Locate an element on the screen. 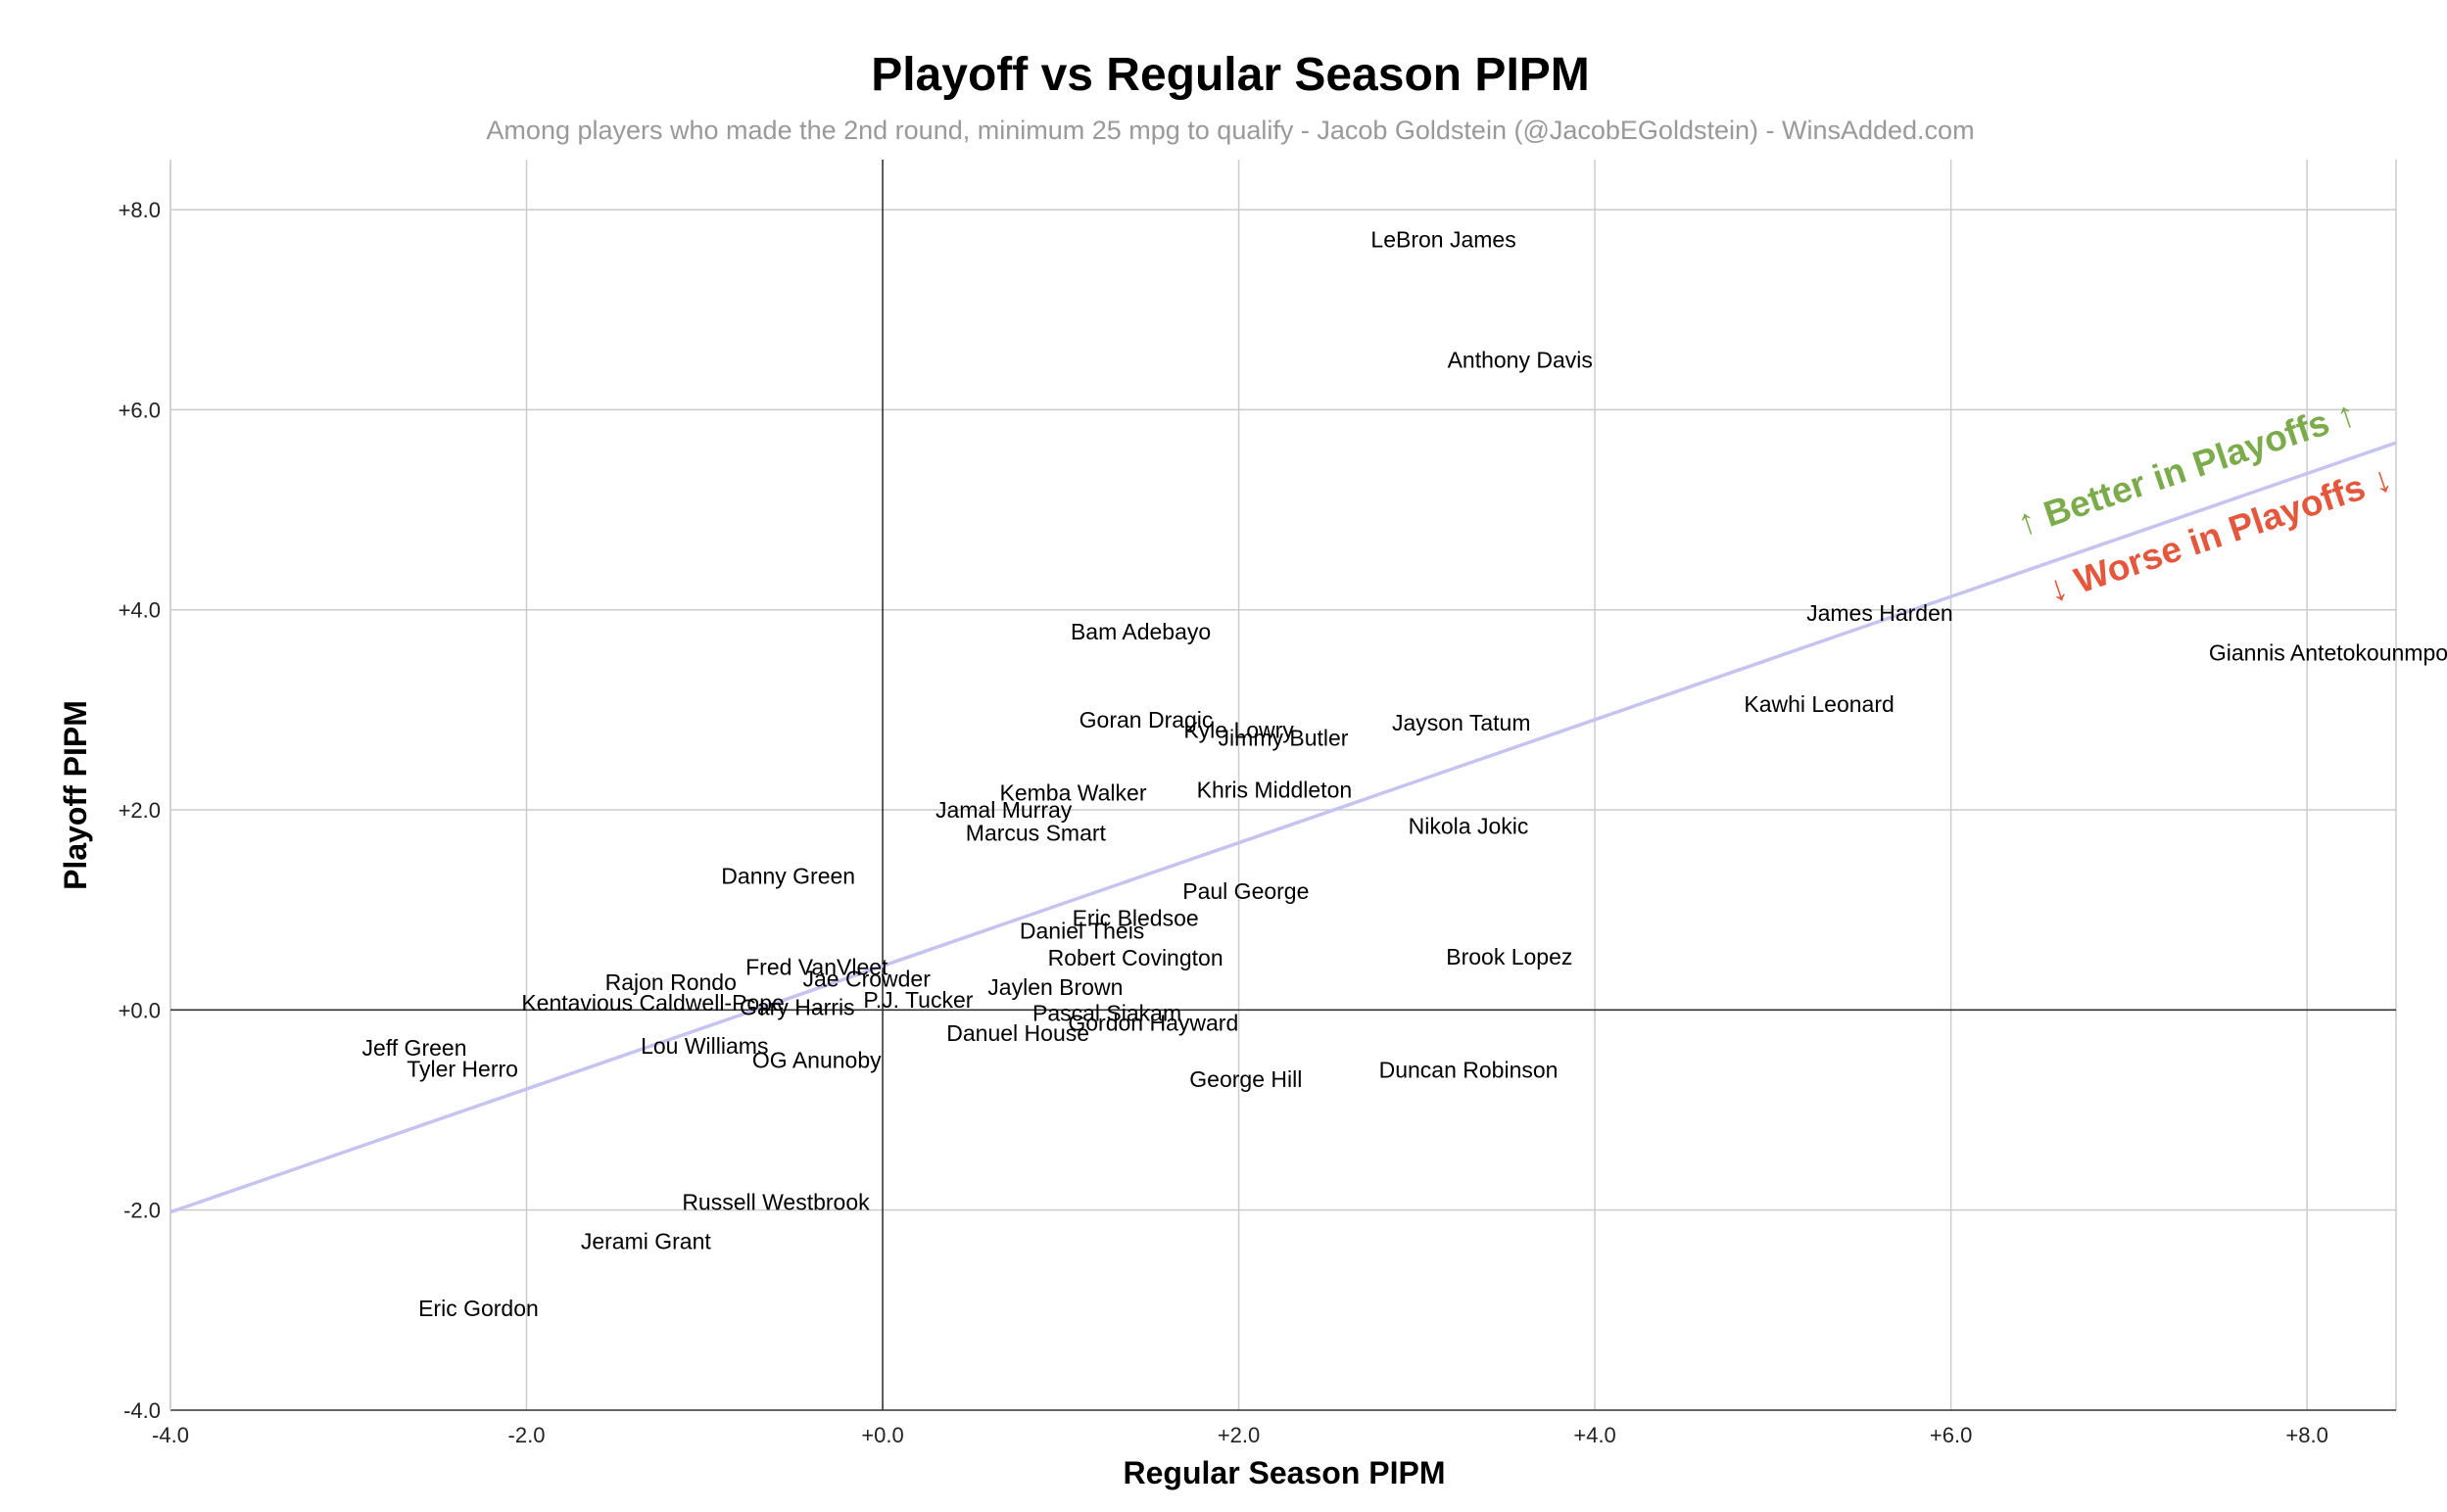 This screenshot has width=2447, height=1512. player-point-label: Kemba Walker is located at coordinates (1073, 793).